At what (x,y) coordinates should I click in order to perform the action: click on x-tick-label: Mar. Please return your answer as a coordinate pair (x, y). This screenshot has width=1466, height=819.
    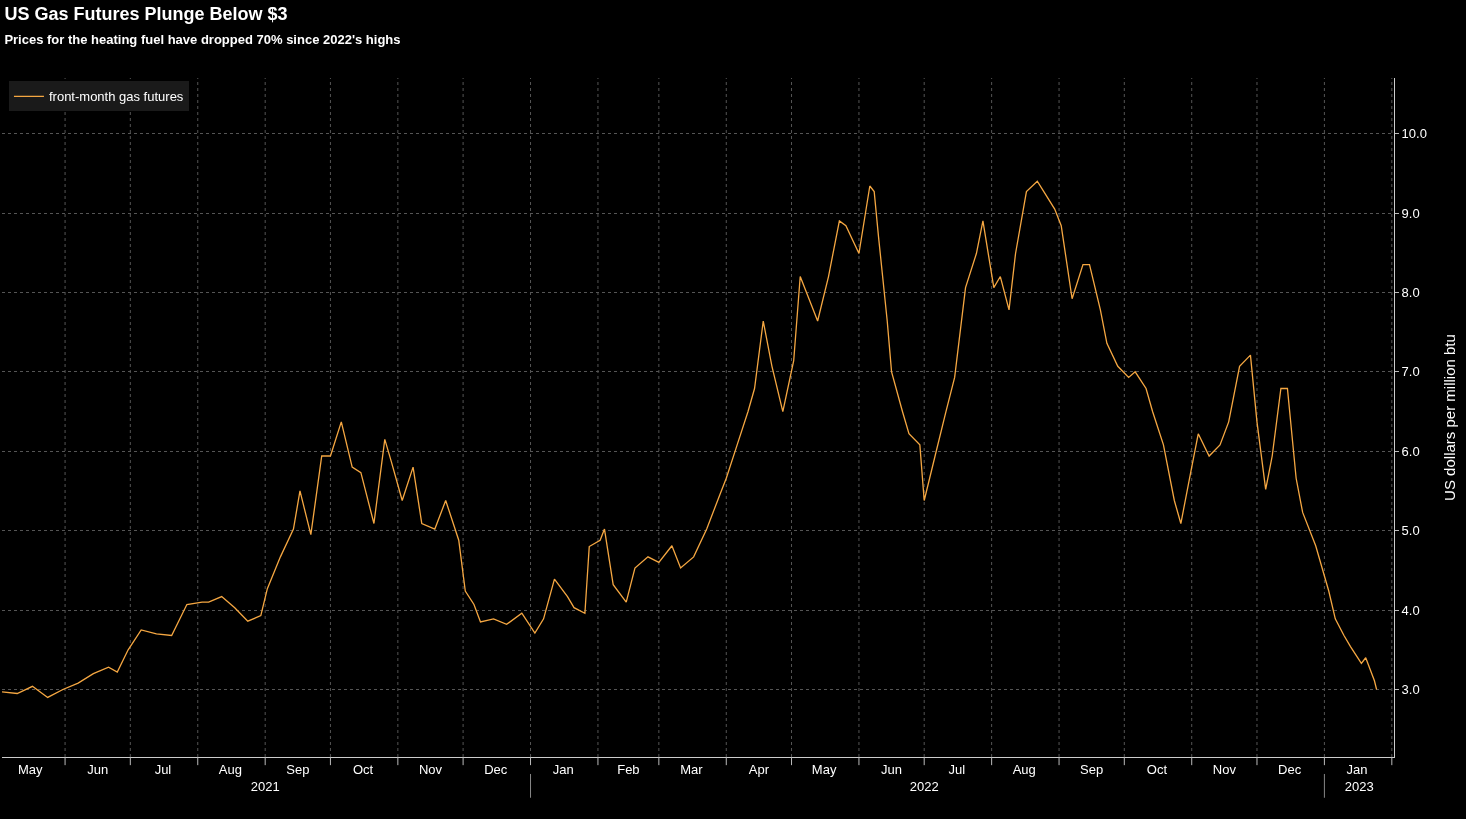
    Looking at the image, I should click on (692, 769).